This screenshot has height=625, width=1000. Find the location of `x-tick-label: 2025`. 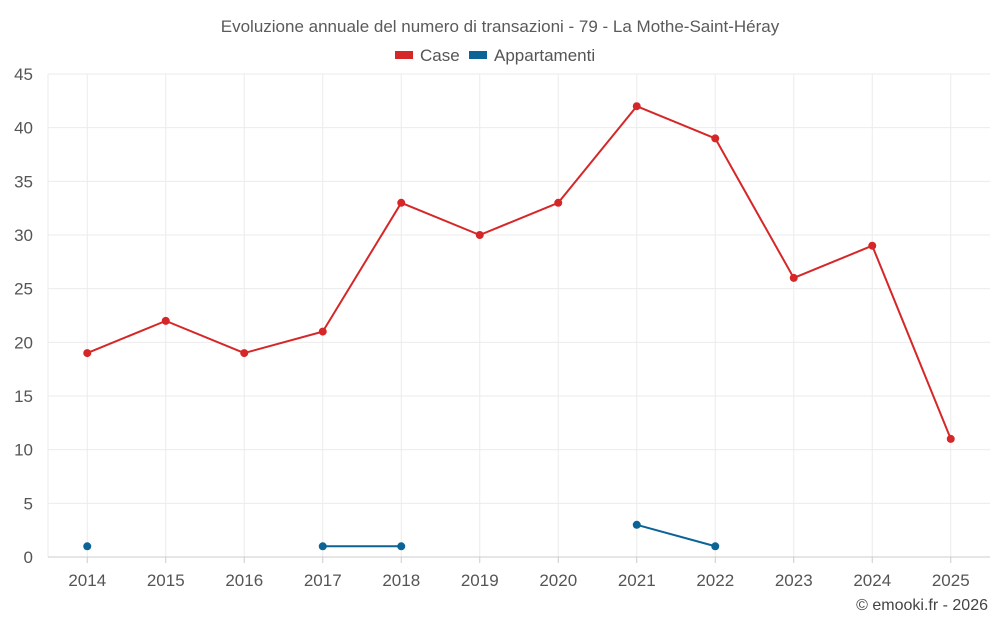

x-tick-label: 2025 is located at coordinates (951, 580).